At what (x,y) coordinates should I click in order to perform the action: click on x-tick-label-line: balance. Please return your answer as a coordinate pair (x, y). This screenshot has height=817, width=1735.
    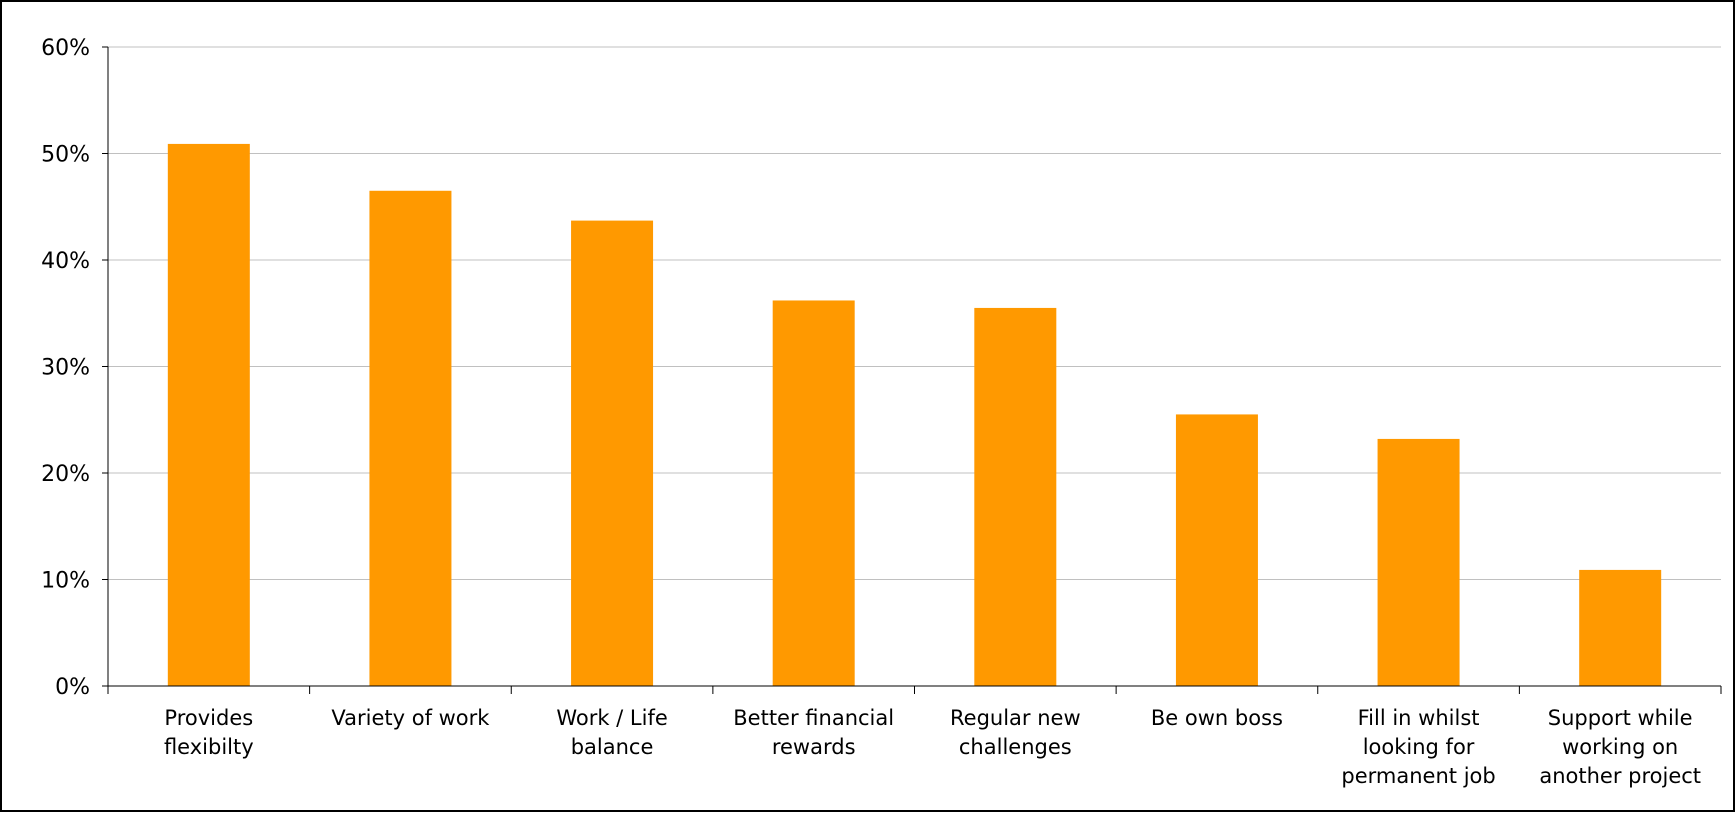
    Looking at the image, I should click on (612, 747).